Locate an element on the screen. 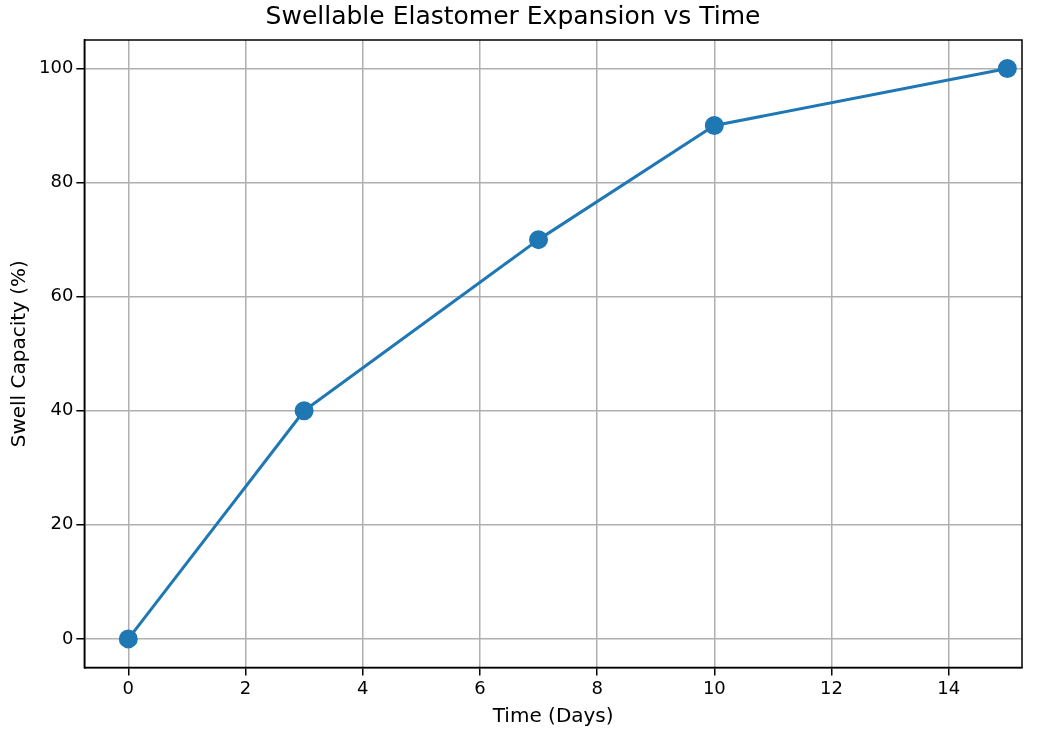 The height and width of the screenshot is (735, 1038). x-tick-label: 8 is located at coordinates (597, 687).